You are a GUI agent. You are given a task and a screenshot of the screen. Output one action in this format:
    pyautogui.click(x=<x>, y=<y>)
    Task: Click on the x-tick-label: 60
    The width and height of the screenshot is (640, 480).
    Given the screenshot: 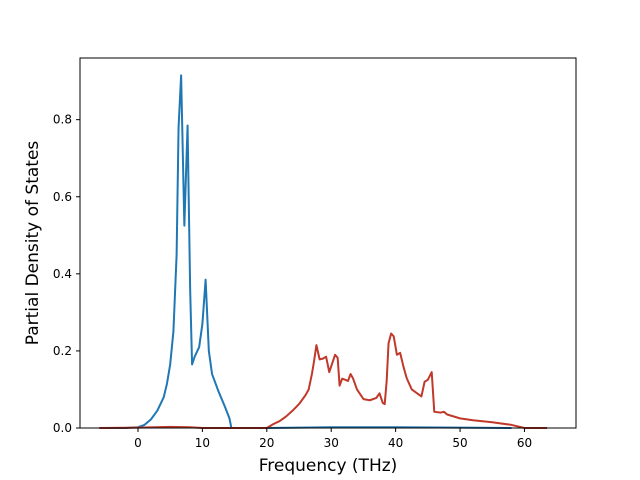 What is the action you would take?
    pyautogui.click(x=524, y=443)
    